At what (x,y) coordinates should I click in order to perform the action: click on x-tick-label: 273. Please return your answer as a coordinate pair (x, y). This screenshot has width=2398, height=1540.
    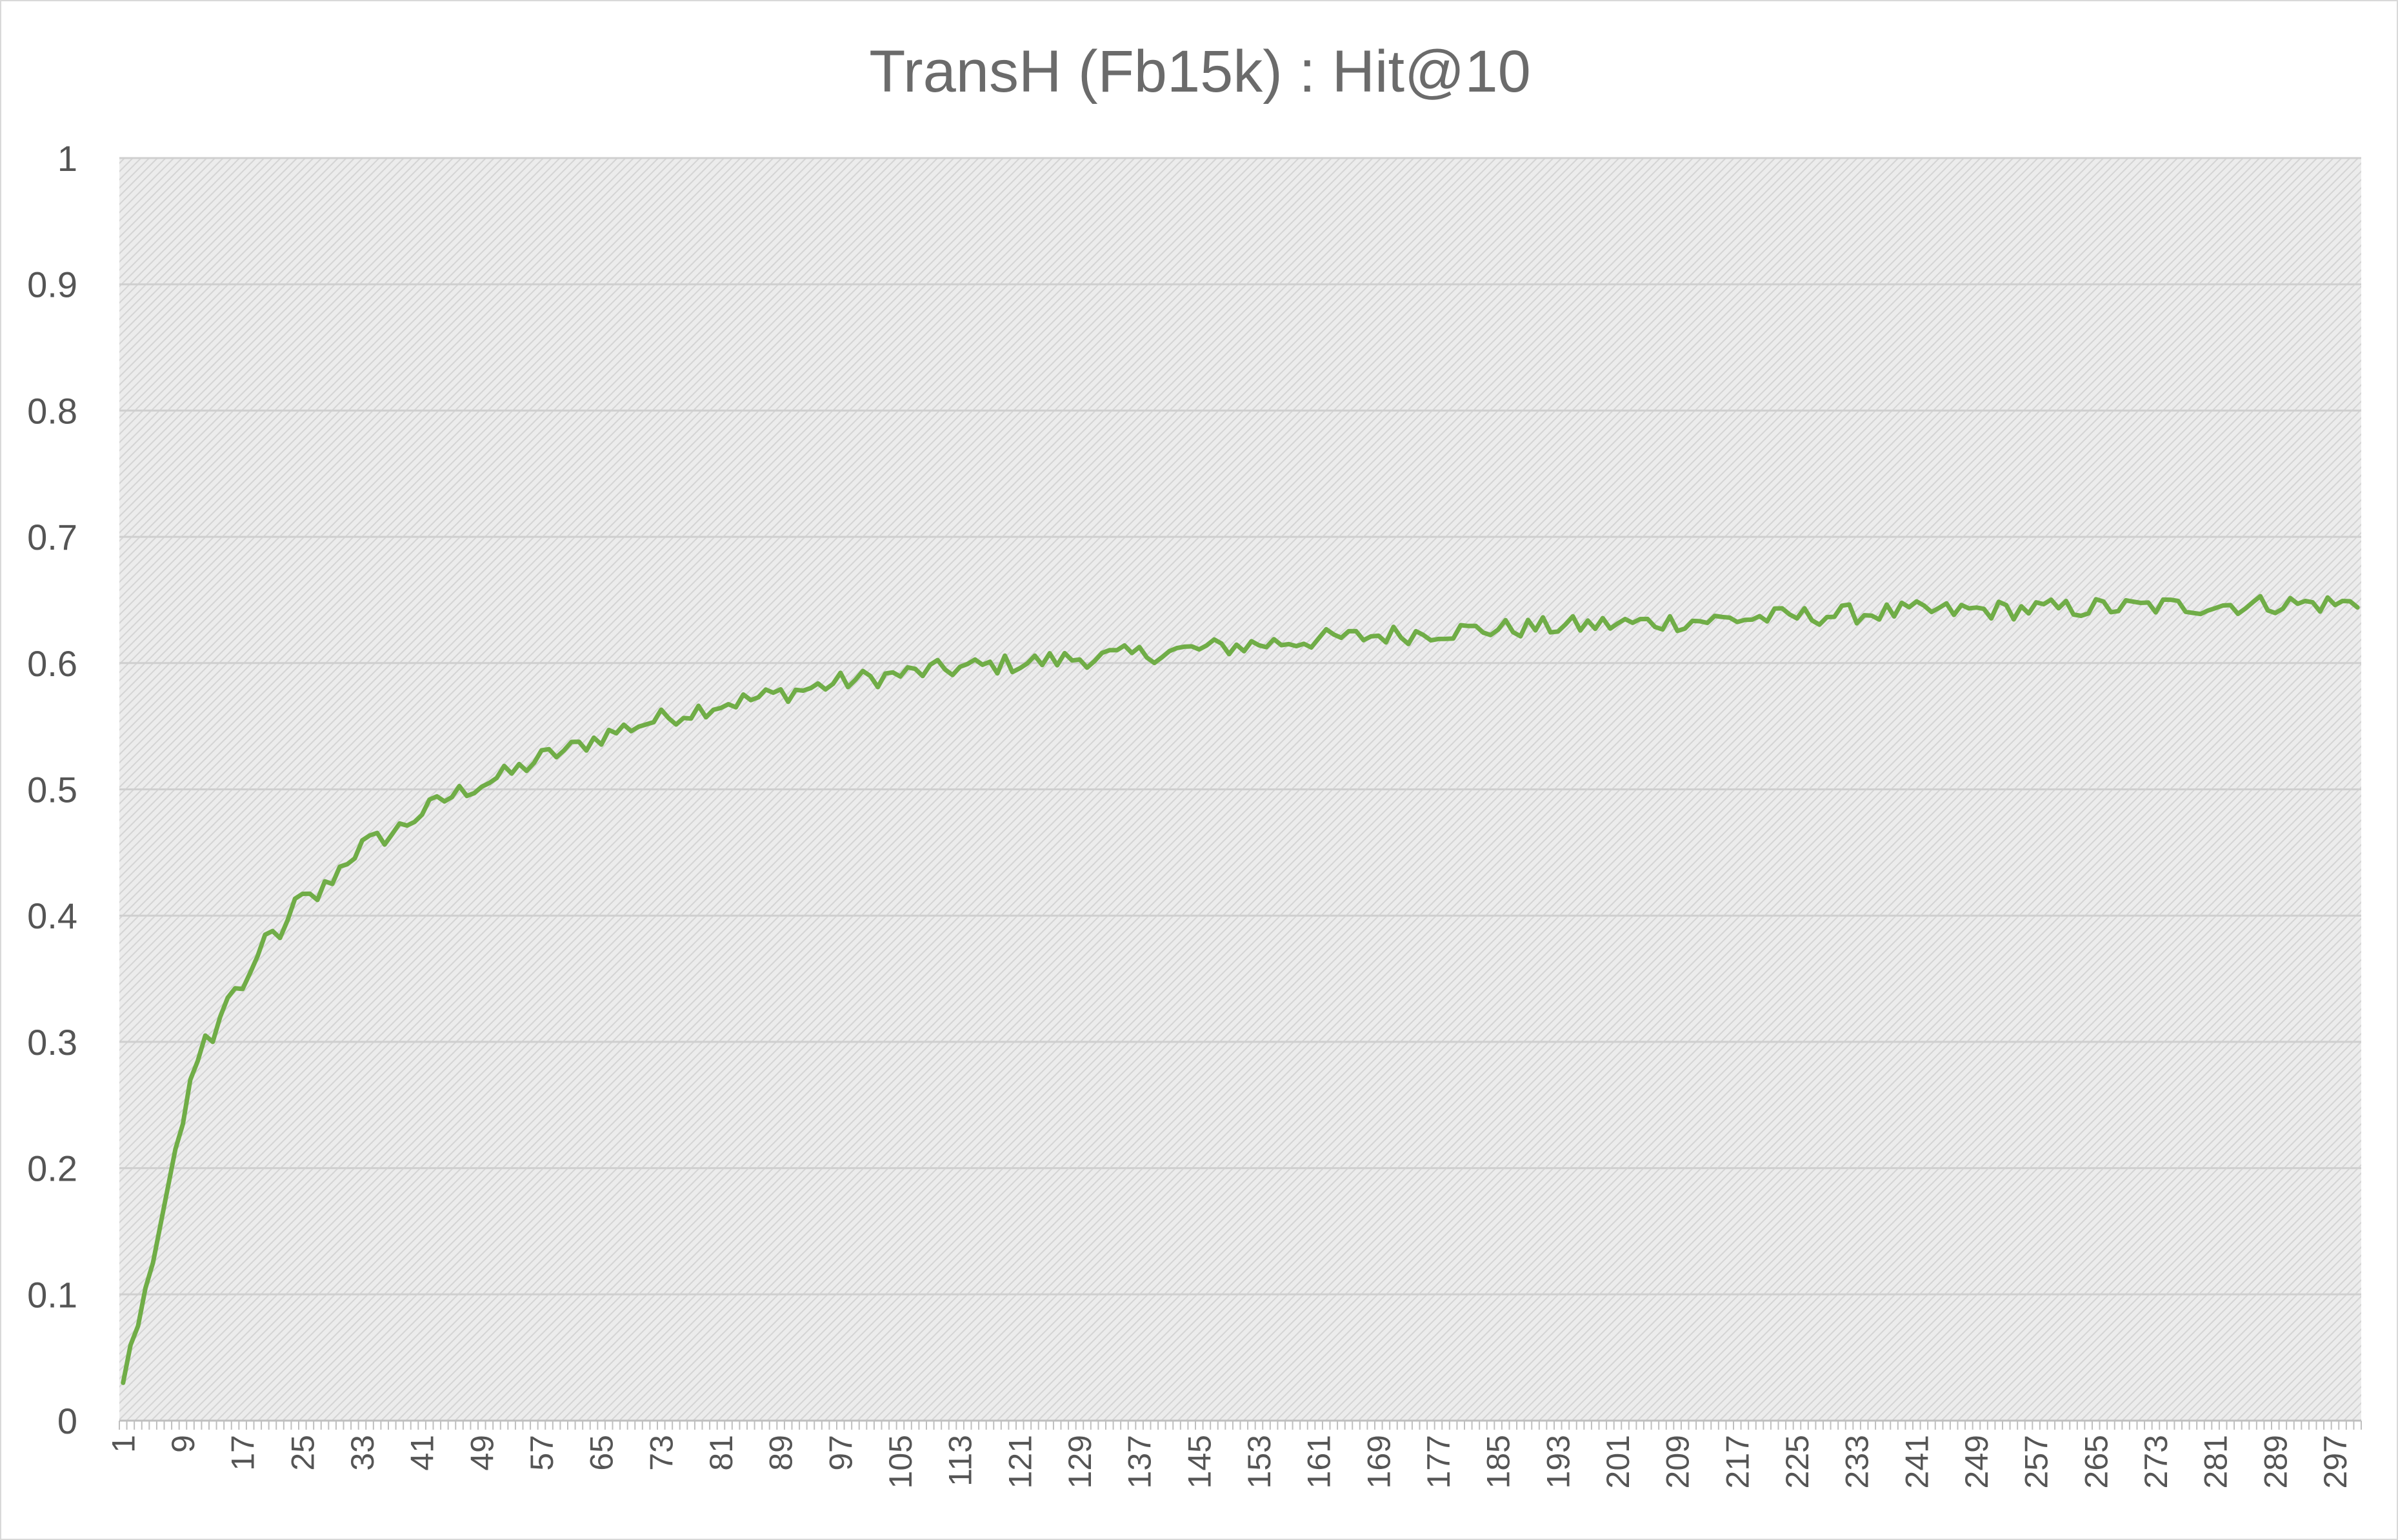
    Looking at the image, I should click on (2156, 1462).